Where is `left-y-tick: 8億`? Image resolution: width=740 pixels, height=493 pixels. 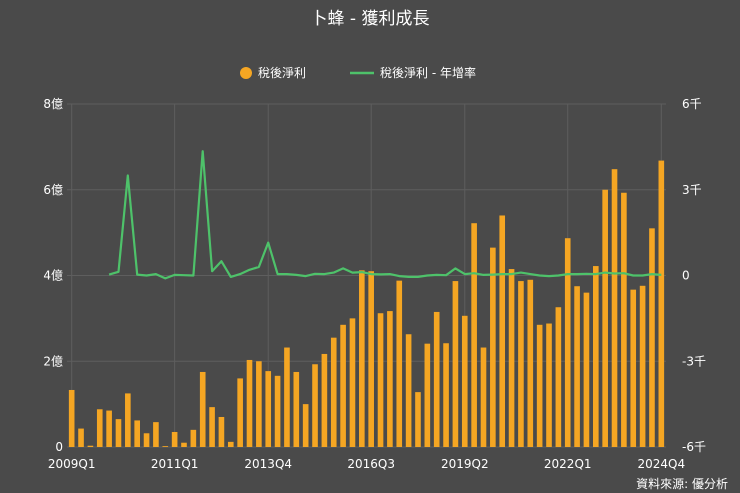 left-y-tick: 8億 is located at coordinates (53, 104).